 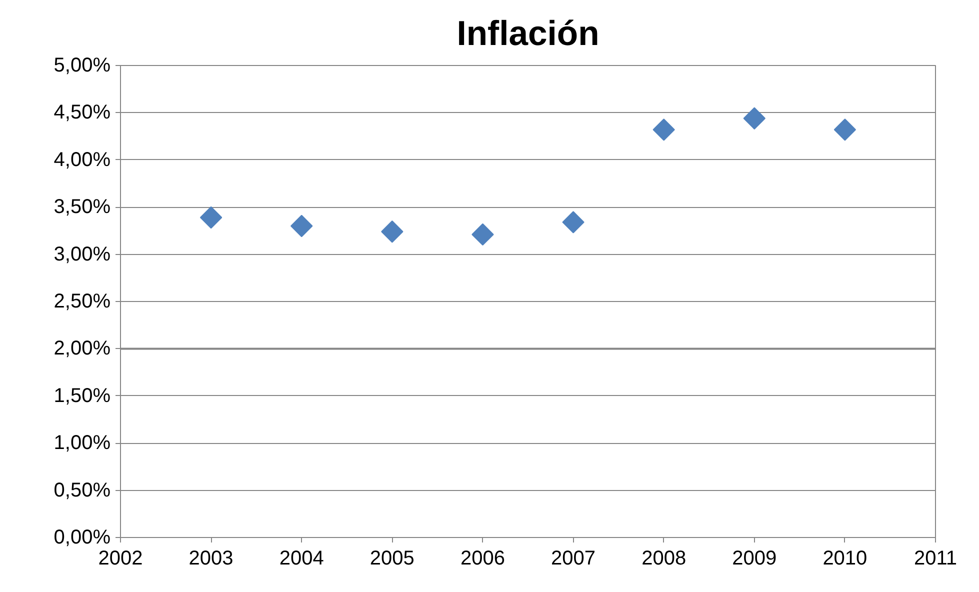 What do you see at coordinates (82, 443) in the screenshot?
I see `y-tick-label: 1,00%` at bounding box center [82, 443].